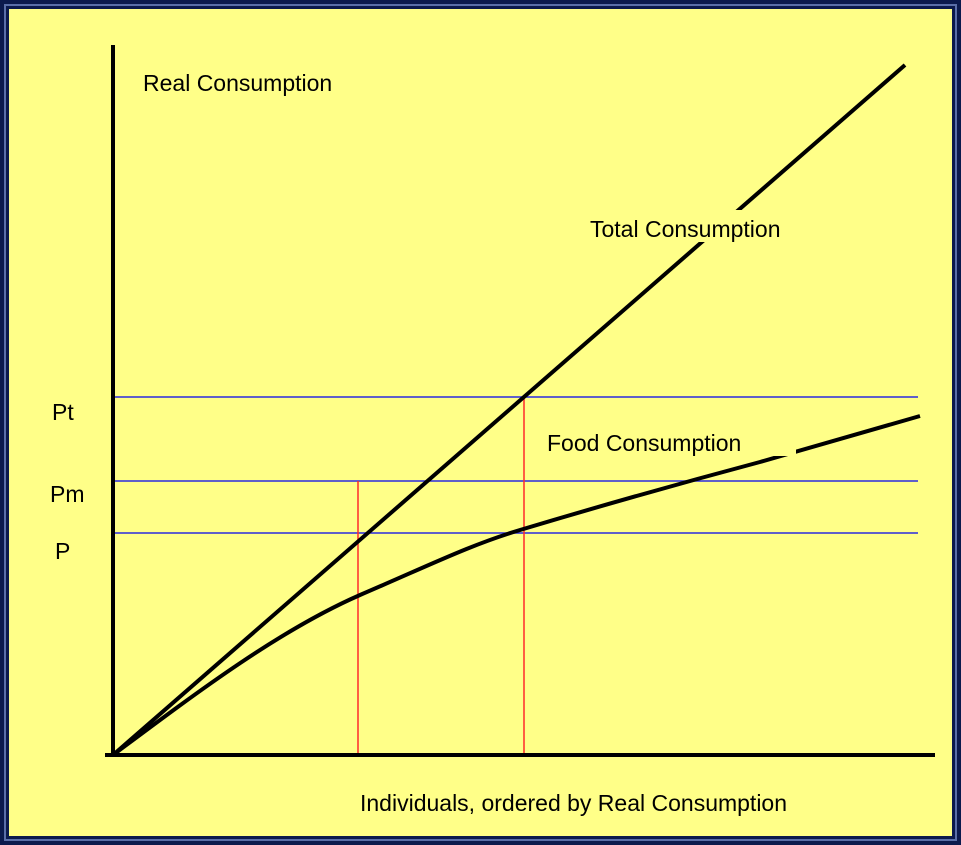  Describe the element at coordinates (237, 83) in the screenshot. I see `y-axis-label: Real Consumption` at that location.